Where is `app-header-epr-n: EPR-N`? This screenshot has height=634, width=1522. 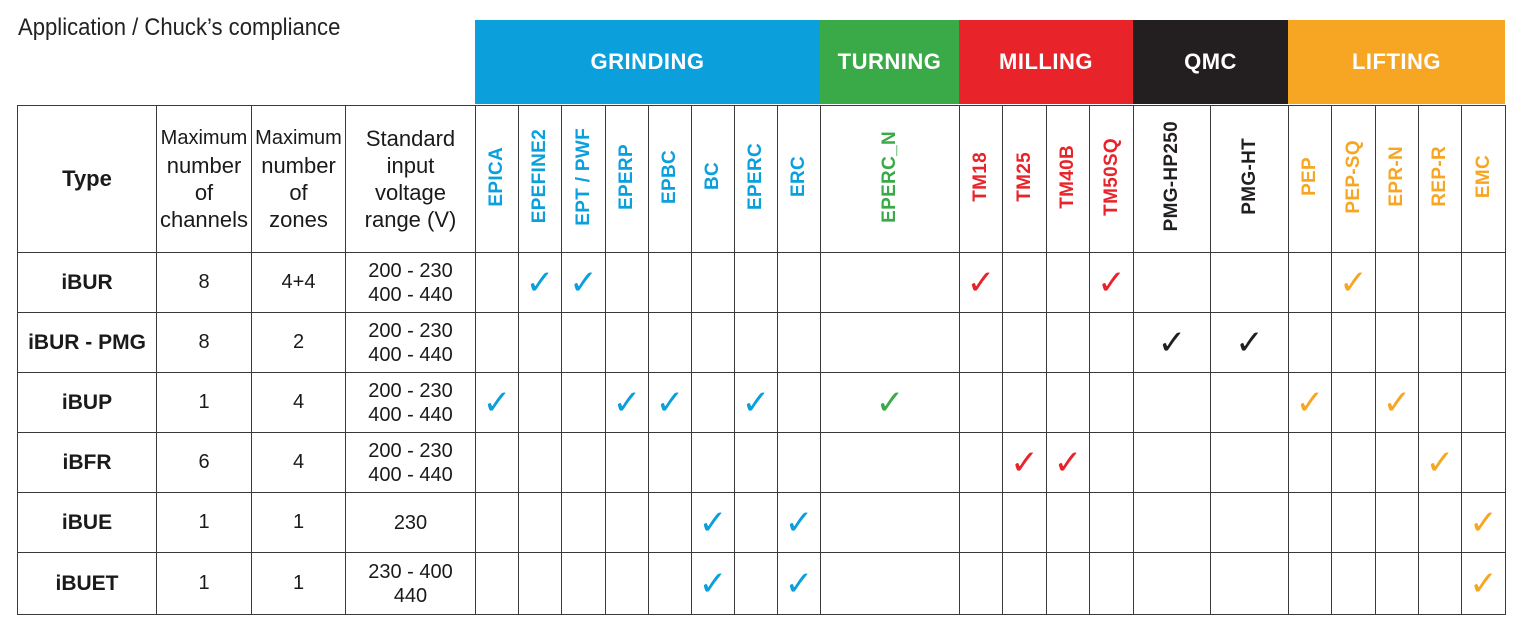 app-header-epr-n: EPR-N is located at coordinates (1397, 179).